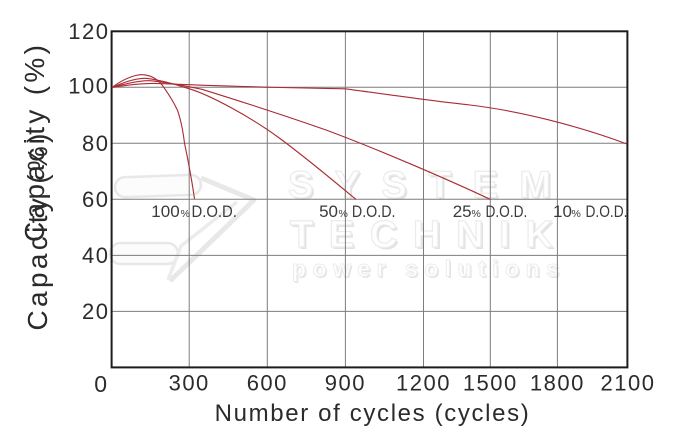 Image resolution: width=681 pixels, height=441 pixels. Describe the element at coordinates (462, 211) in the screenshot. I see `svg-text: 25` at that location.